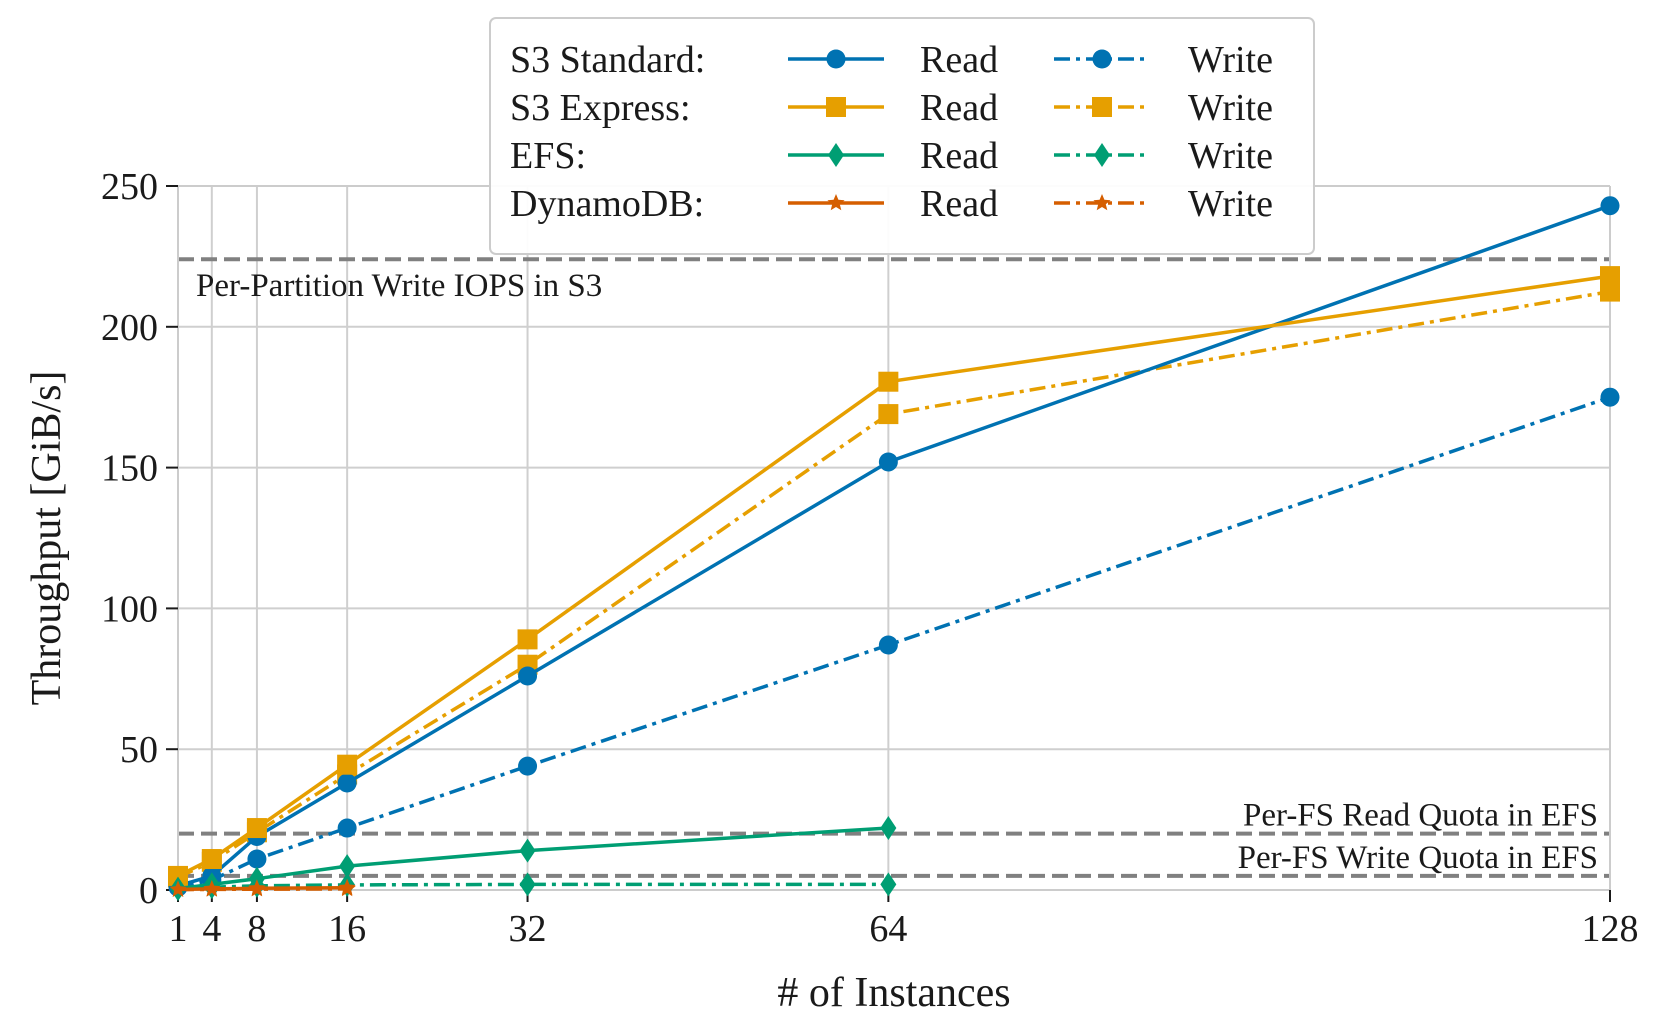  Describe the element at coordinates (178, 929) in the screenshot. I see `x-tick-label: 1` at that location.